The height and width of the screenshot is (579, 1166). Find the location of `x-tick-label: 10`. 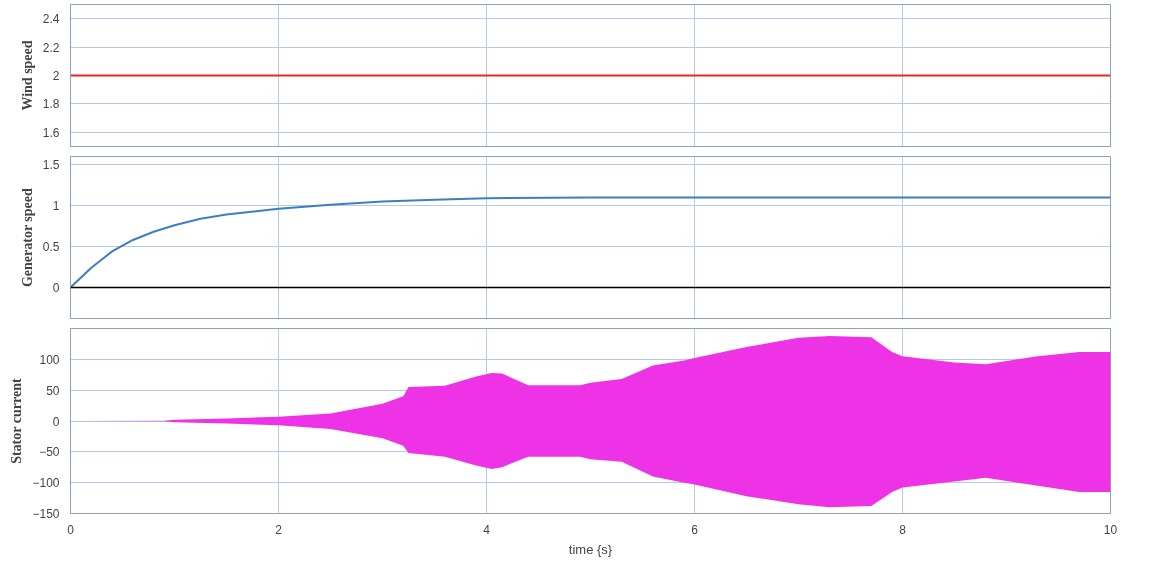

x-tick-label: 10 is located at coordinates (1110, 529).